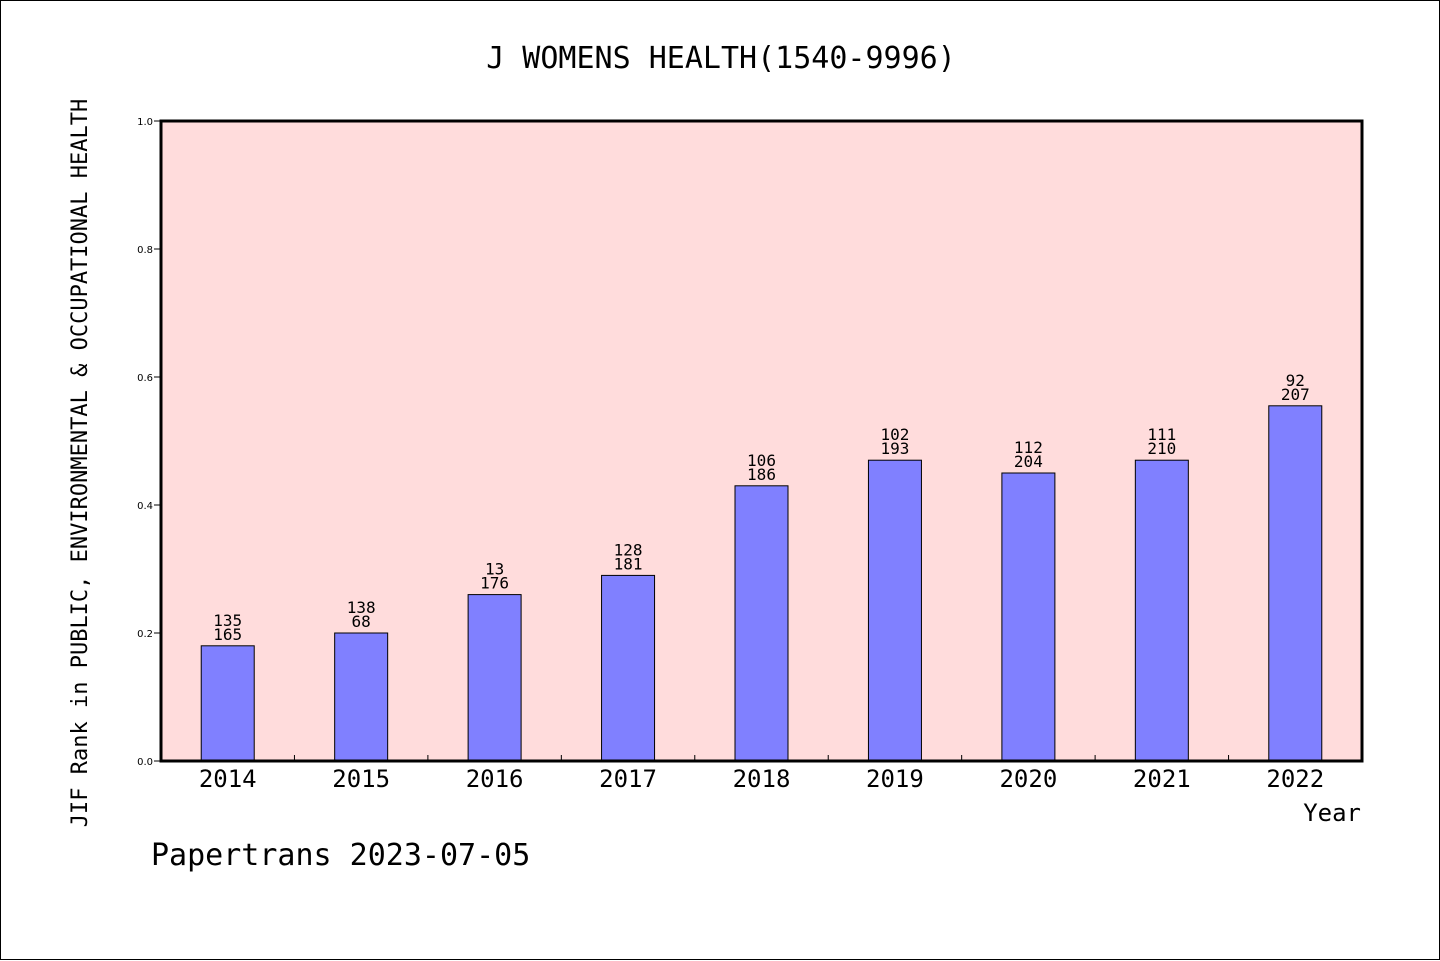  Describe the element at coordinates (1162, 779) in the screenshot. I see `x-tick-label: 2021` at that location.